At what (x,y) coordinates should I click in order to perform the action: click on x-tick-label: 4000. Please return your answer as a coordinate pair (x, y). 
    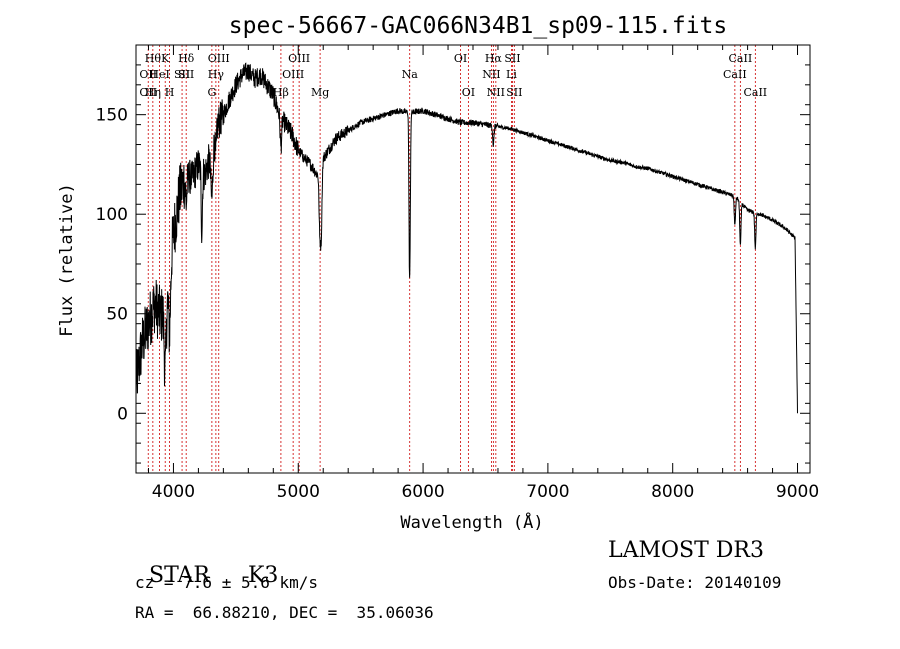
    Looking at the image, I should click on (173, 492).